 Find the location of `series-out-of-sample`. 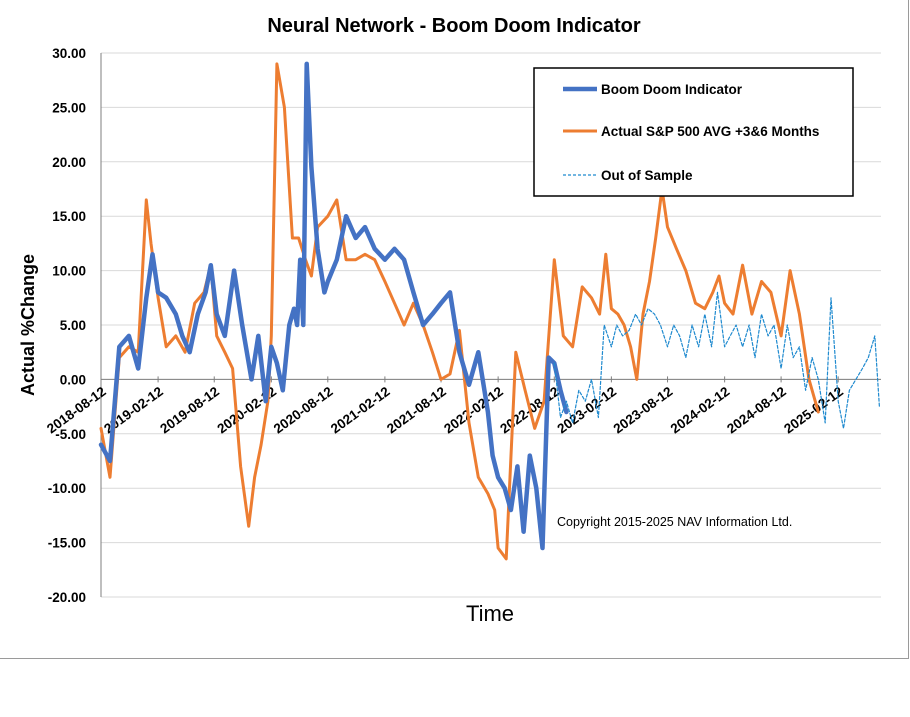

series-out-of-sample is located at coordinates (717, 360).